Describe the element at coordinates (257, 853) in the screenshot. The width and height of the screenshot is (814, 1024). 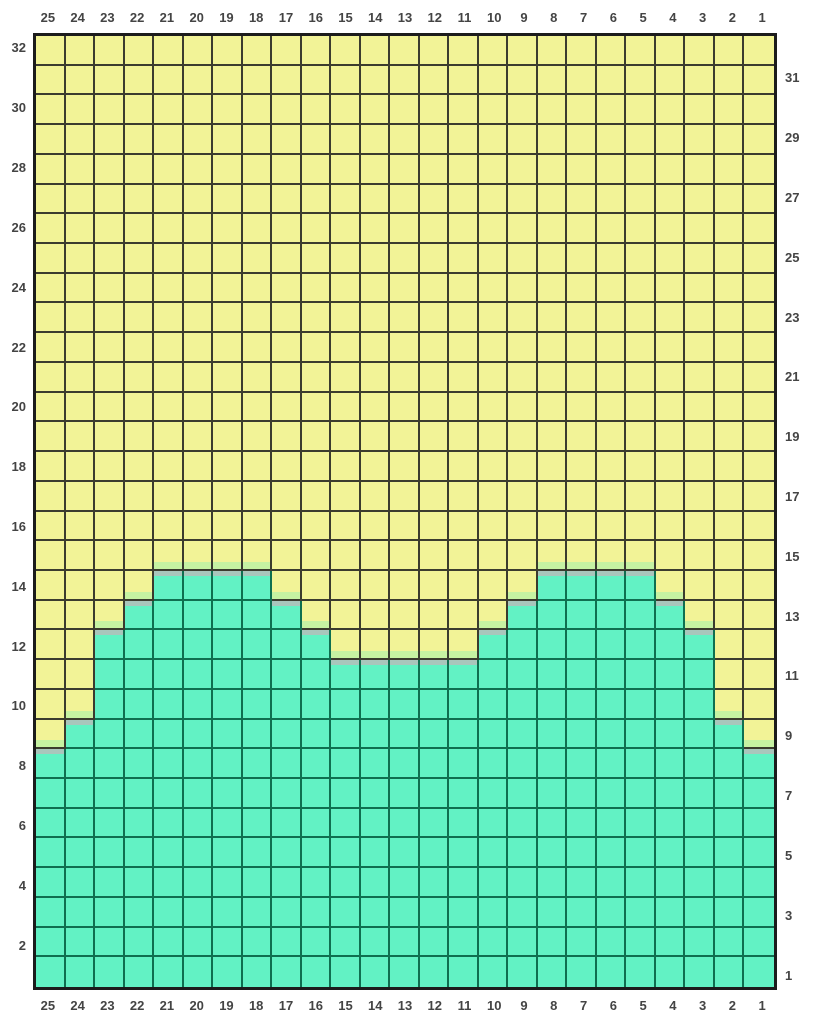
I see `grid-cell-r5-c18` at that location.